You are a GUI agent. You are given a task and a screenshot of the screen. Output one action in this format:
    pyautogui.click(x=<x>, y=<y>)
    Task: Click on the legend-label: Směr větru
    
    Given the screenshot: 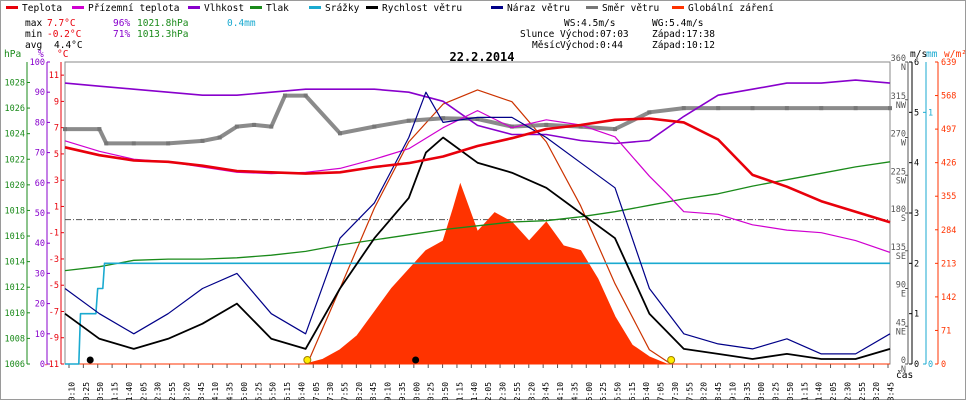 What is the action you would take?
    pyautogui.click(x=630, y=8)
    